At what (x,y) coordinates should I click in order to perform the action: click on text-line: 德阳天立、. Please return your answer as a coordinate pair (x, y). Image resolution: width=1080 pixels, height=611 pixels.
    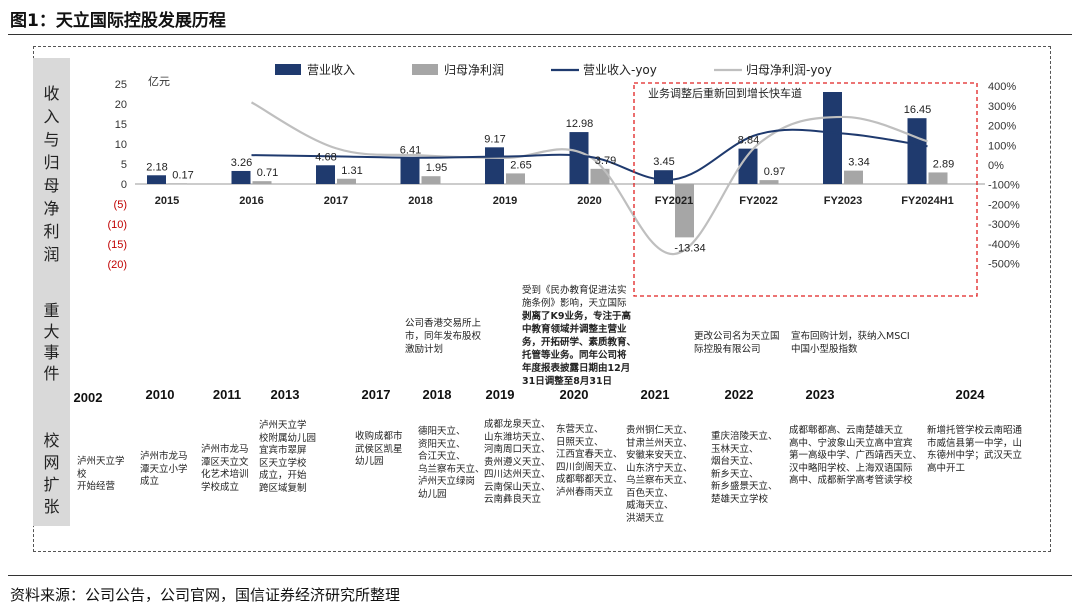
    Looking at the image, I should click on (442, 431).